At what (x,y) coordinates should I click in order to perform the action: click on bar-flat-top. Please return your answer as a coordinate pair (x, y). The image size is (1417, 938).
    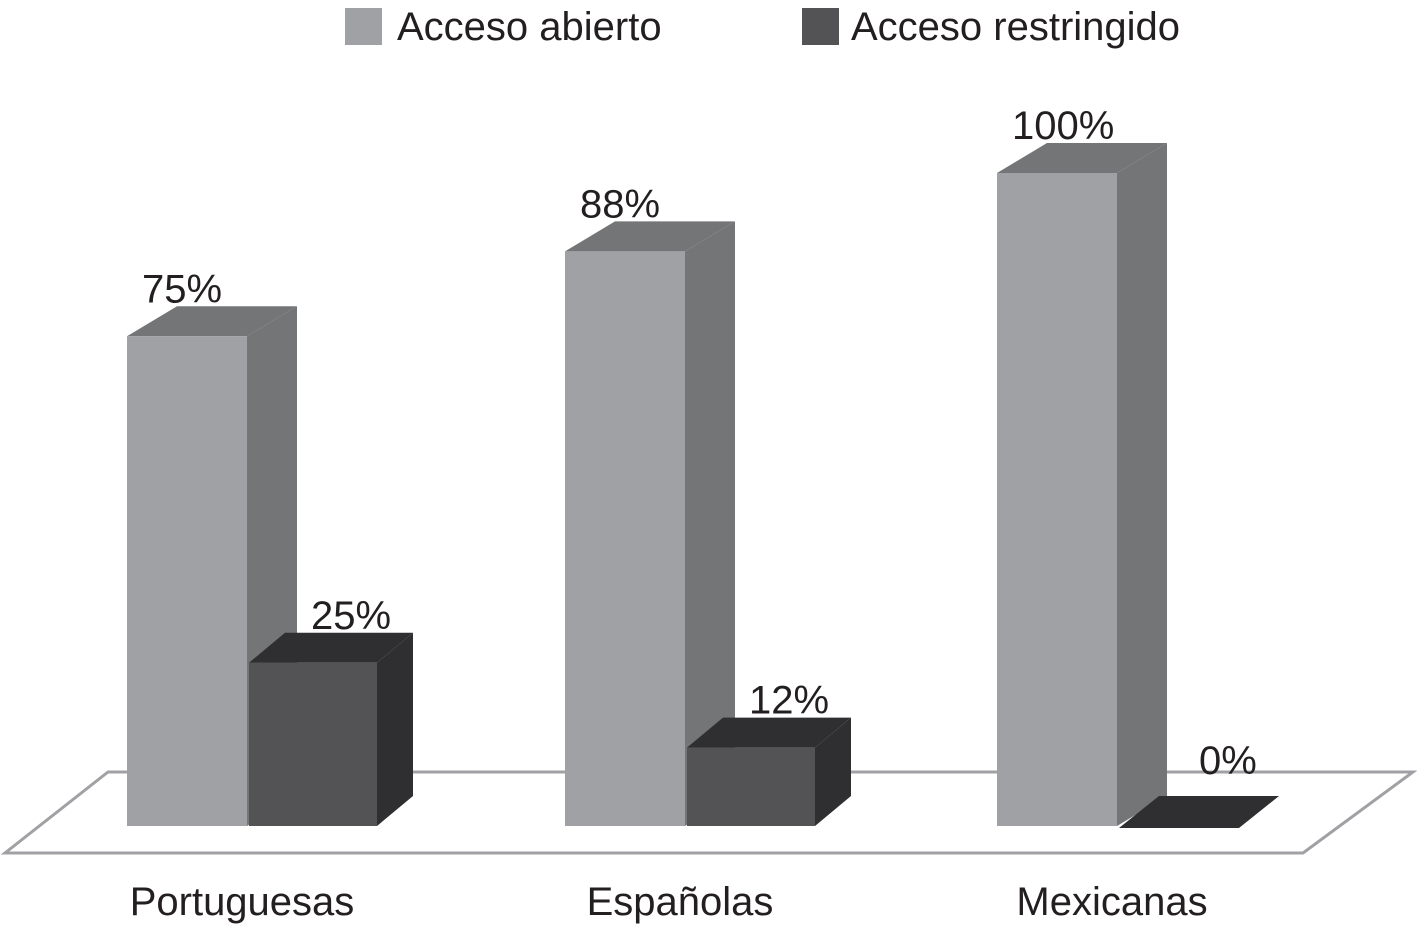
    Looking at the image, I should click on (1199, 812).